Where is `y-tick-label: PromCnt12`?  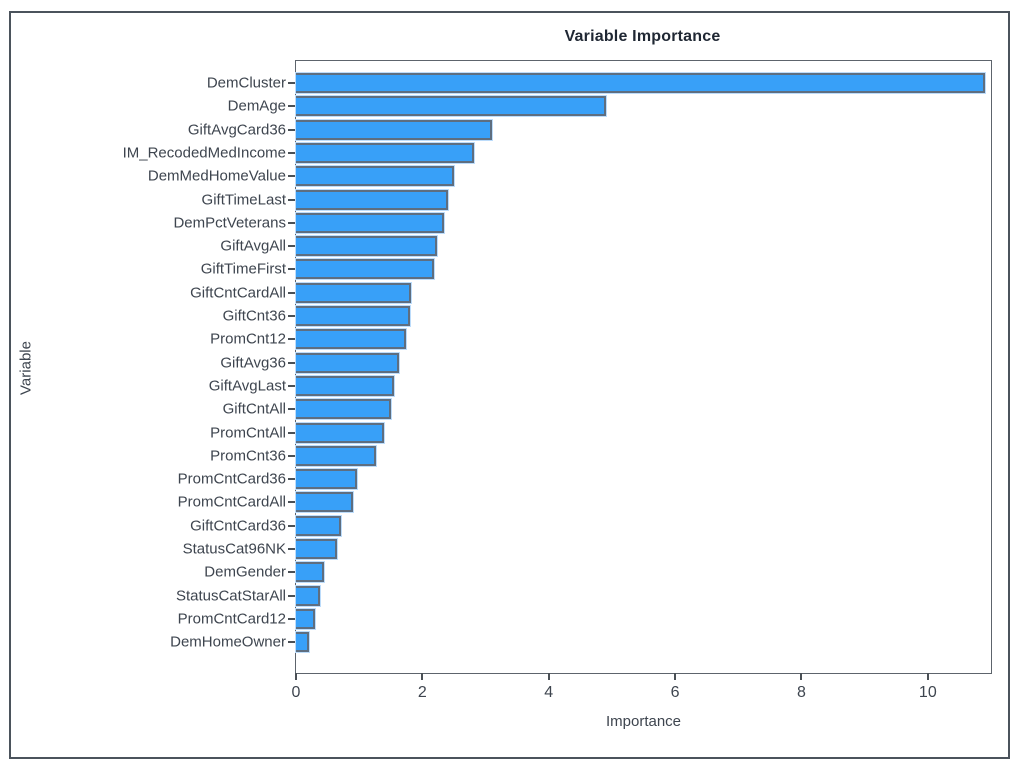
y-tick-label: PromCnt12 is located at coordinates (248, 339).